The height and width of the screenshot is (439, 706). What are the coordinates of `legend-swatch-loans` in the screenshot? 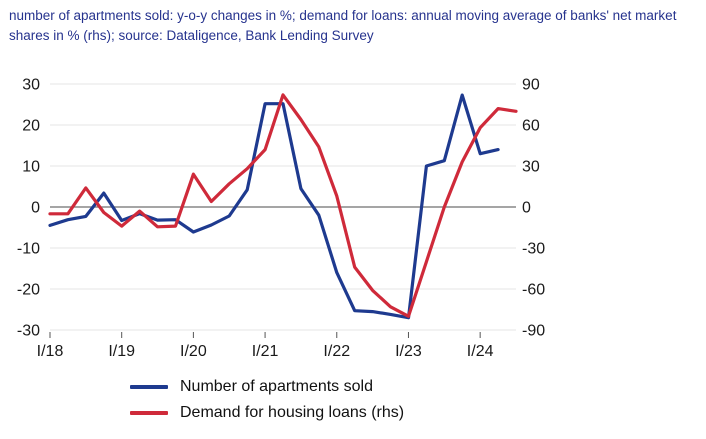 It's located at (149, 413).